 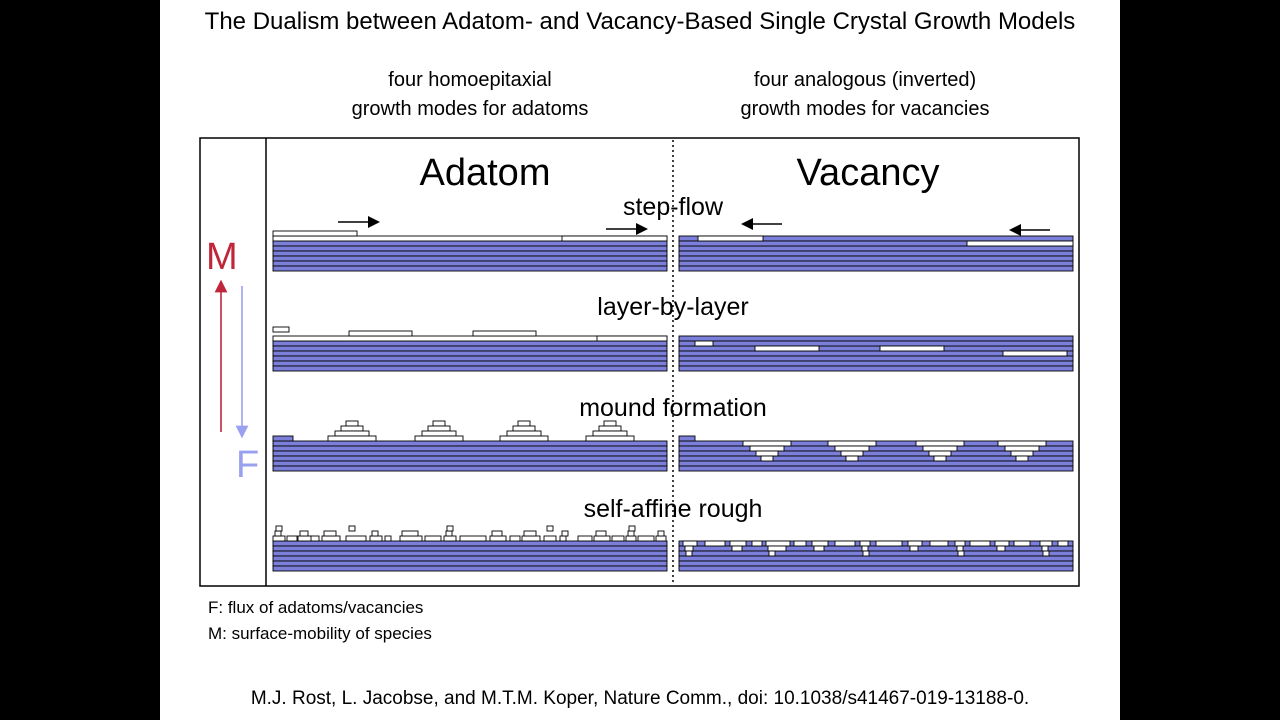 I want to click on vacancy-column-title: Vacancy, so click(x=868, y=173).